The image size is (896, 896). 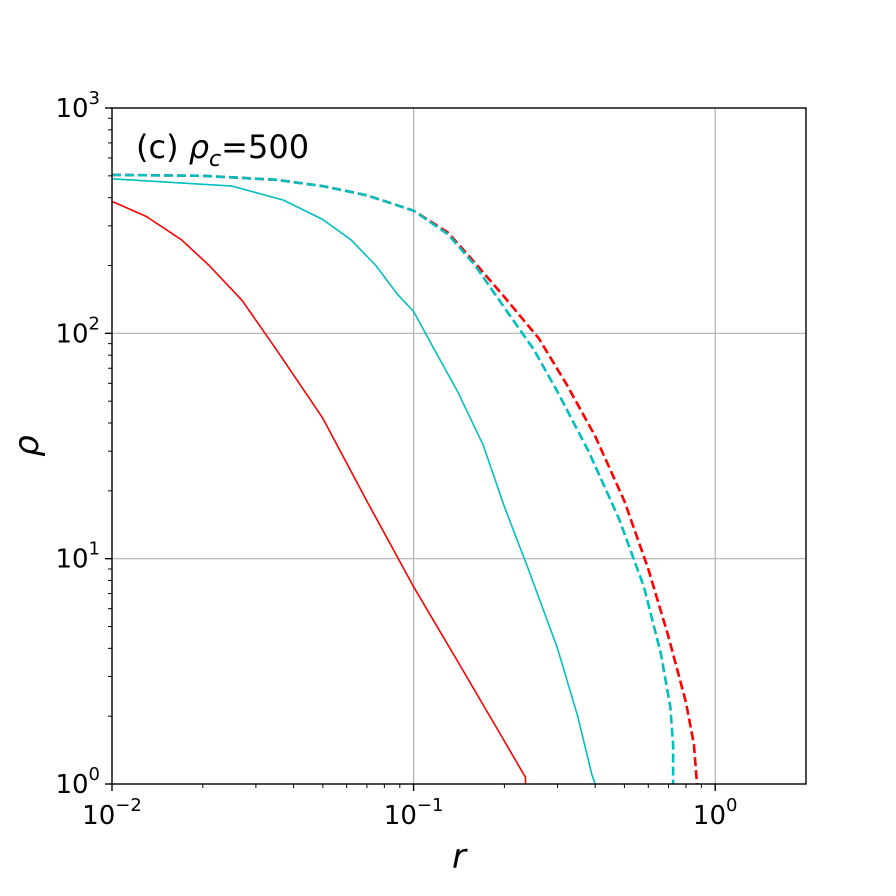 I want to click on y-tick-label: 10¹, so click(x=77, y=557).